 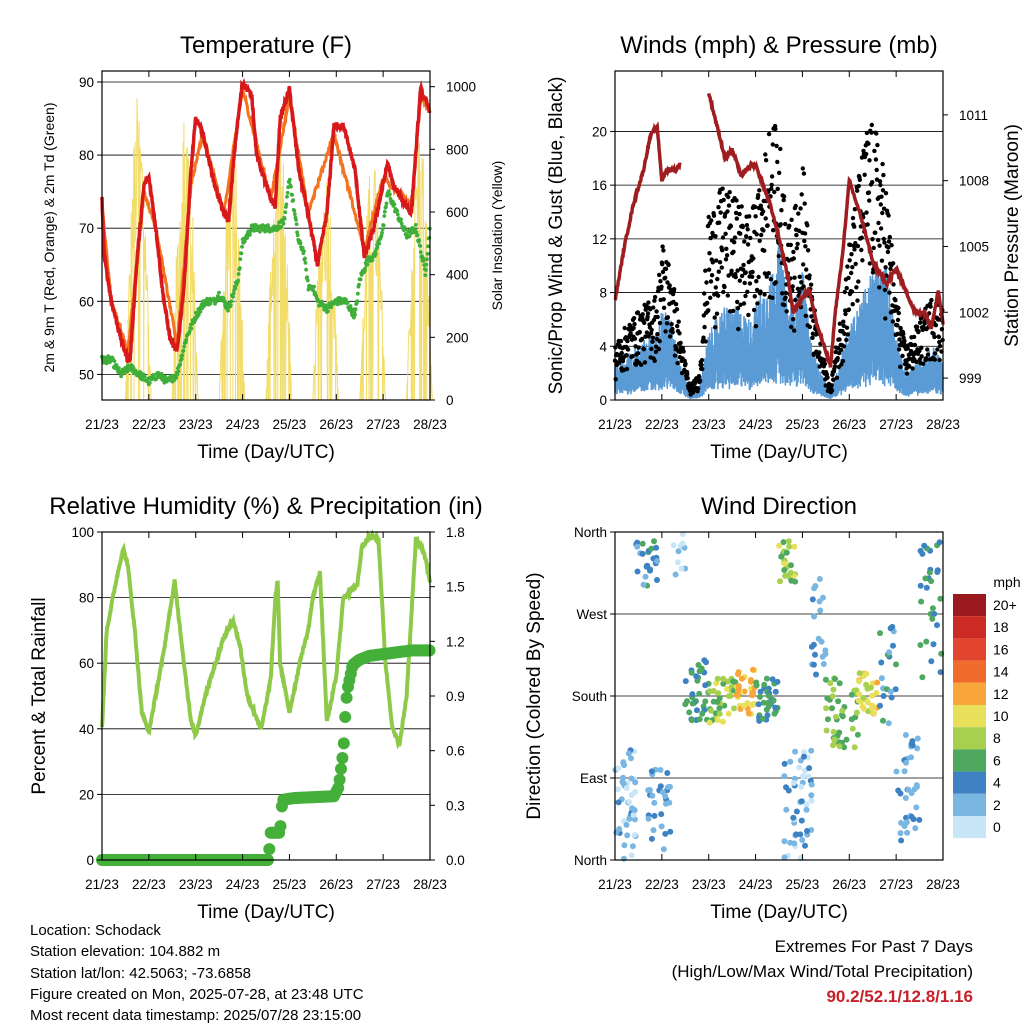 What do you see at coordinates (86, 598) in the screenshot?
I see `y-tick-label: 80` at bounding box center [86, 598].